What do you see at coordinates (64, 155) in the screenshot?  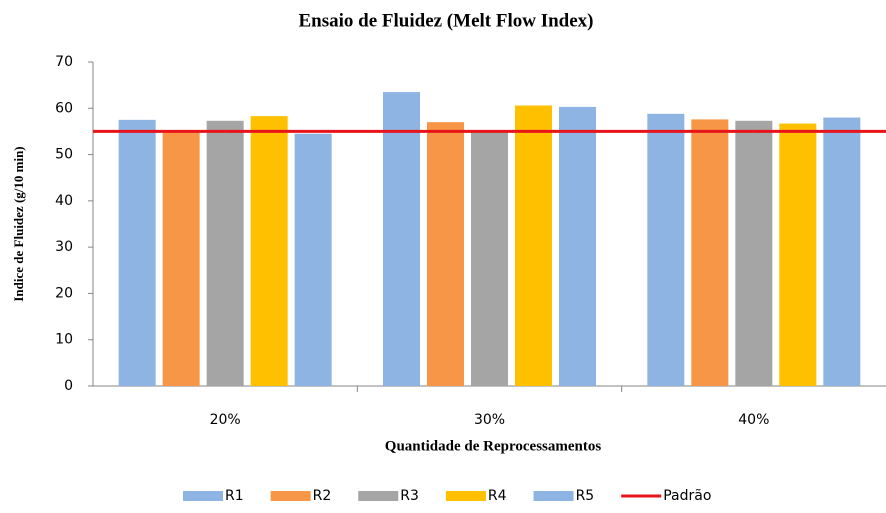 I see `y-tick-label: 50` at bounding box center [64, 155].